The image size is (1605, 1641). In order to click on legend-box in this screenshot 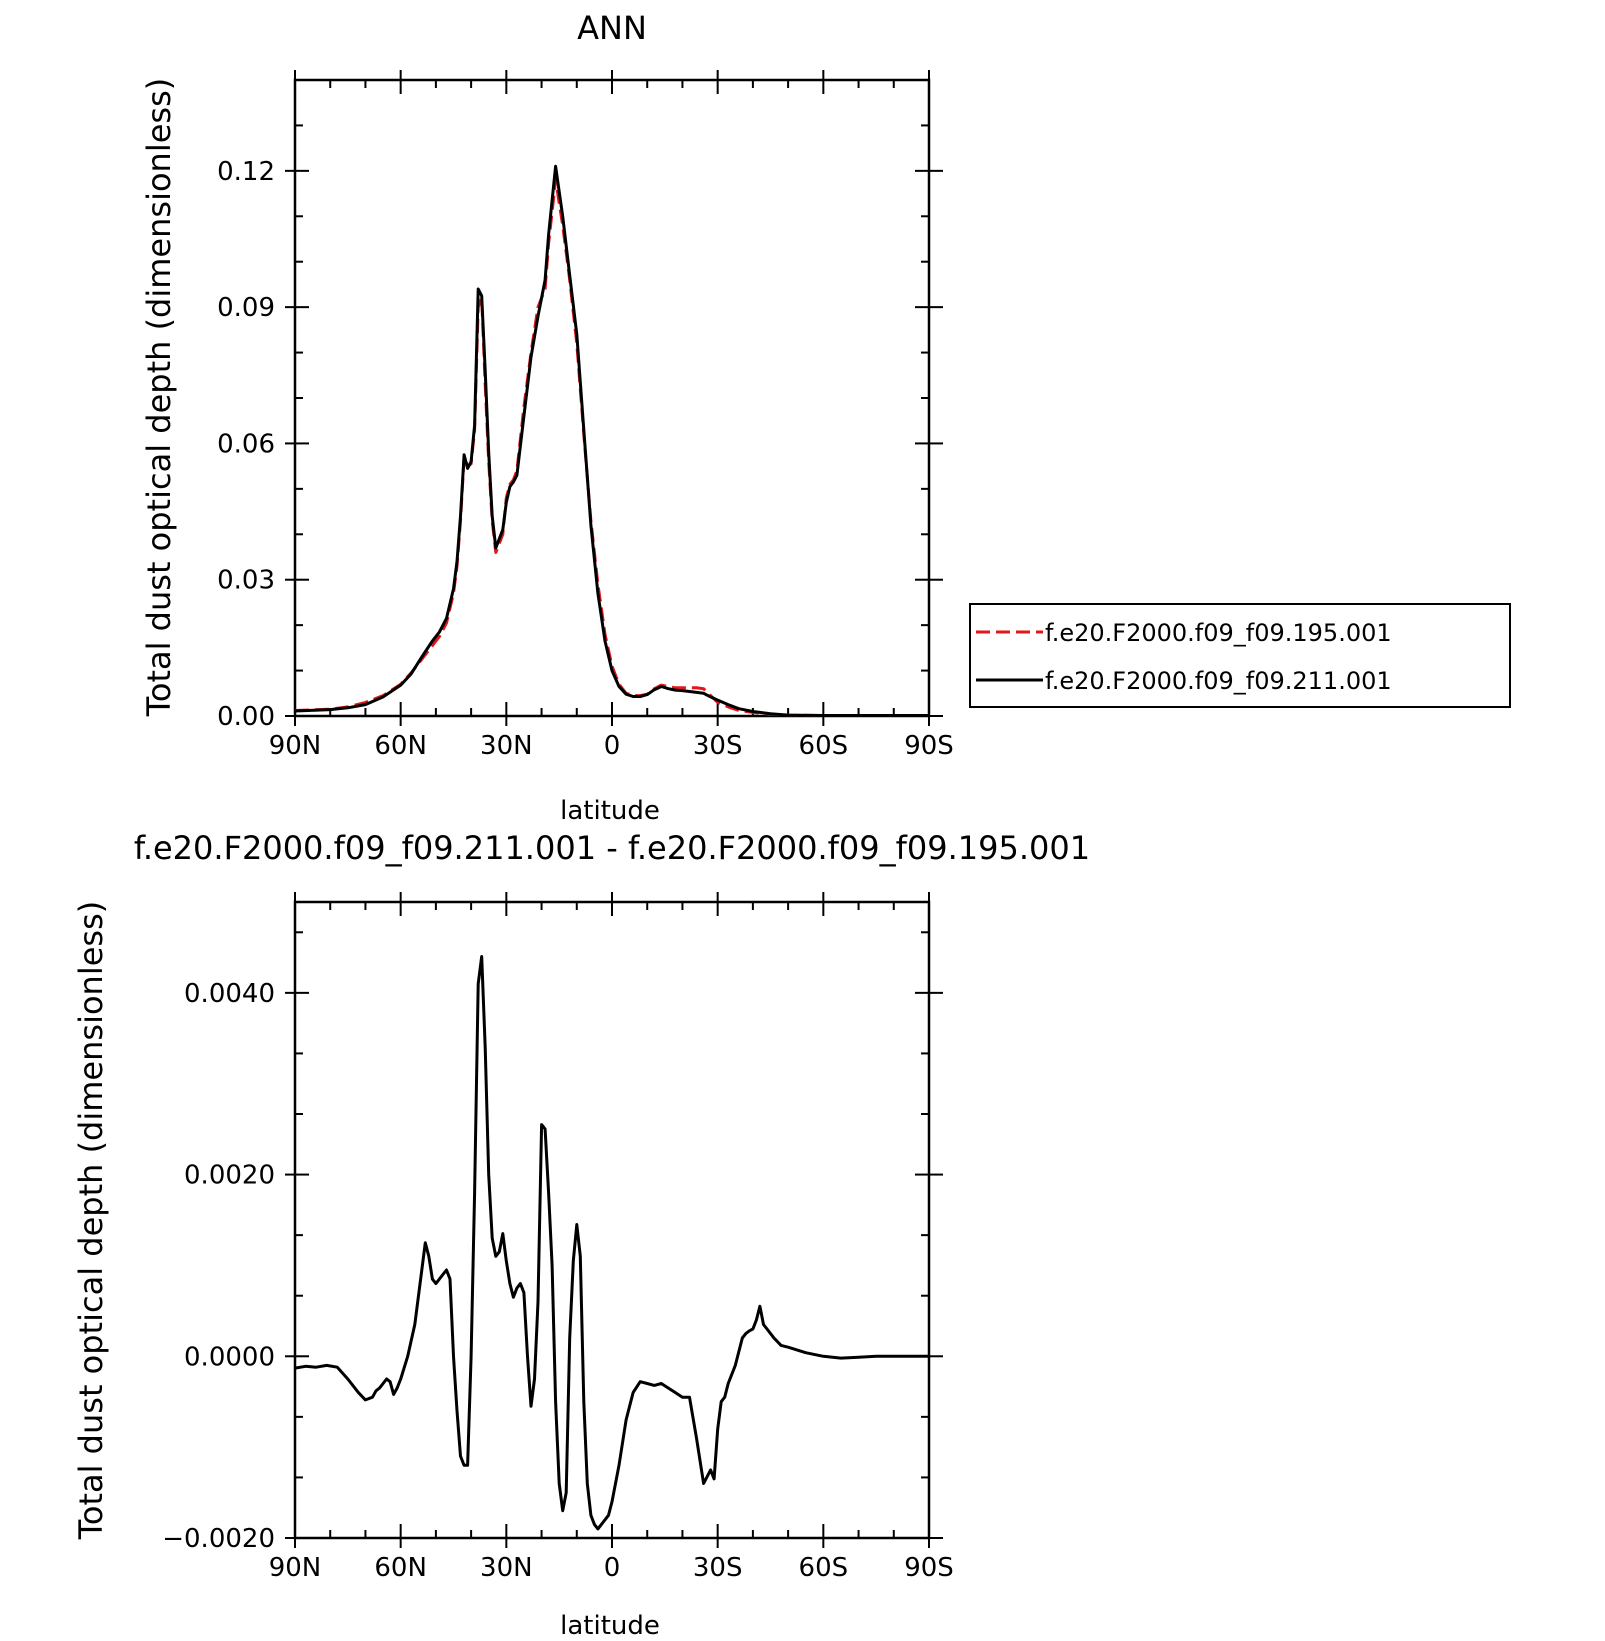, I will do `click(1240, 655)`.